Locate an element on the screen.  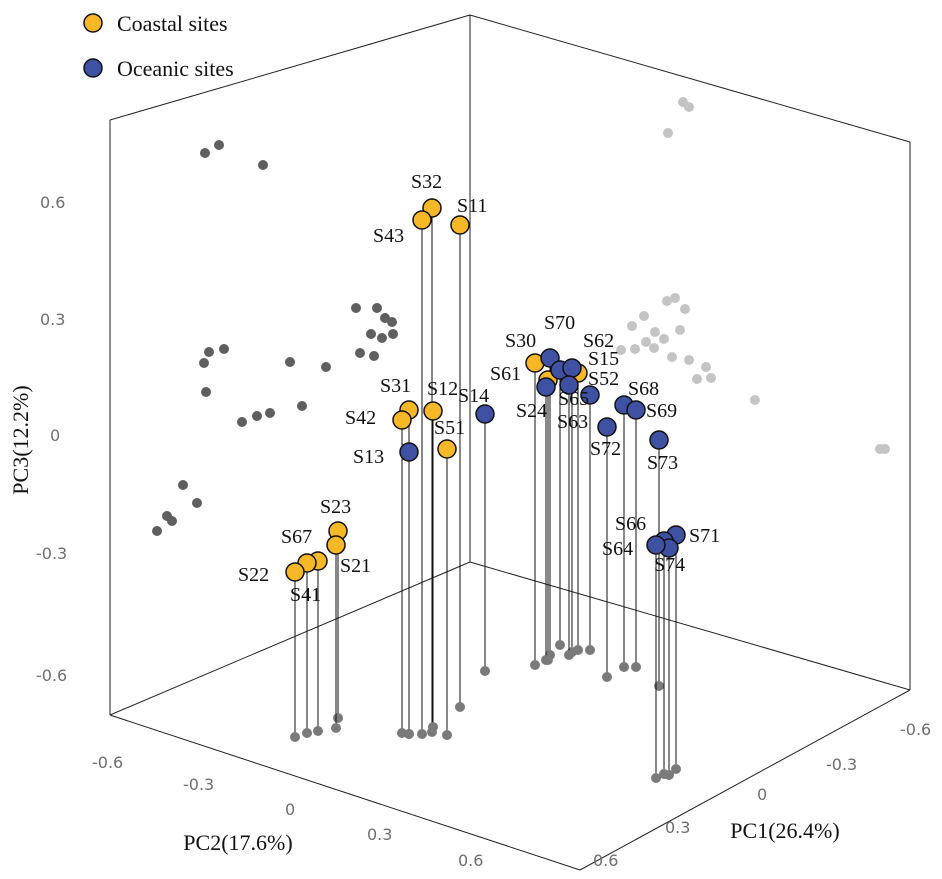
pc3-tick: 0.3 is located at coordinates (52, 319).